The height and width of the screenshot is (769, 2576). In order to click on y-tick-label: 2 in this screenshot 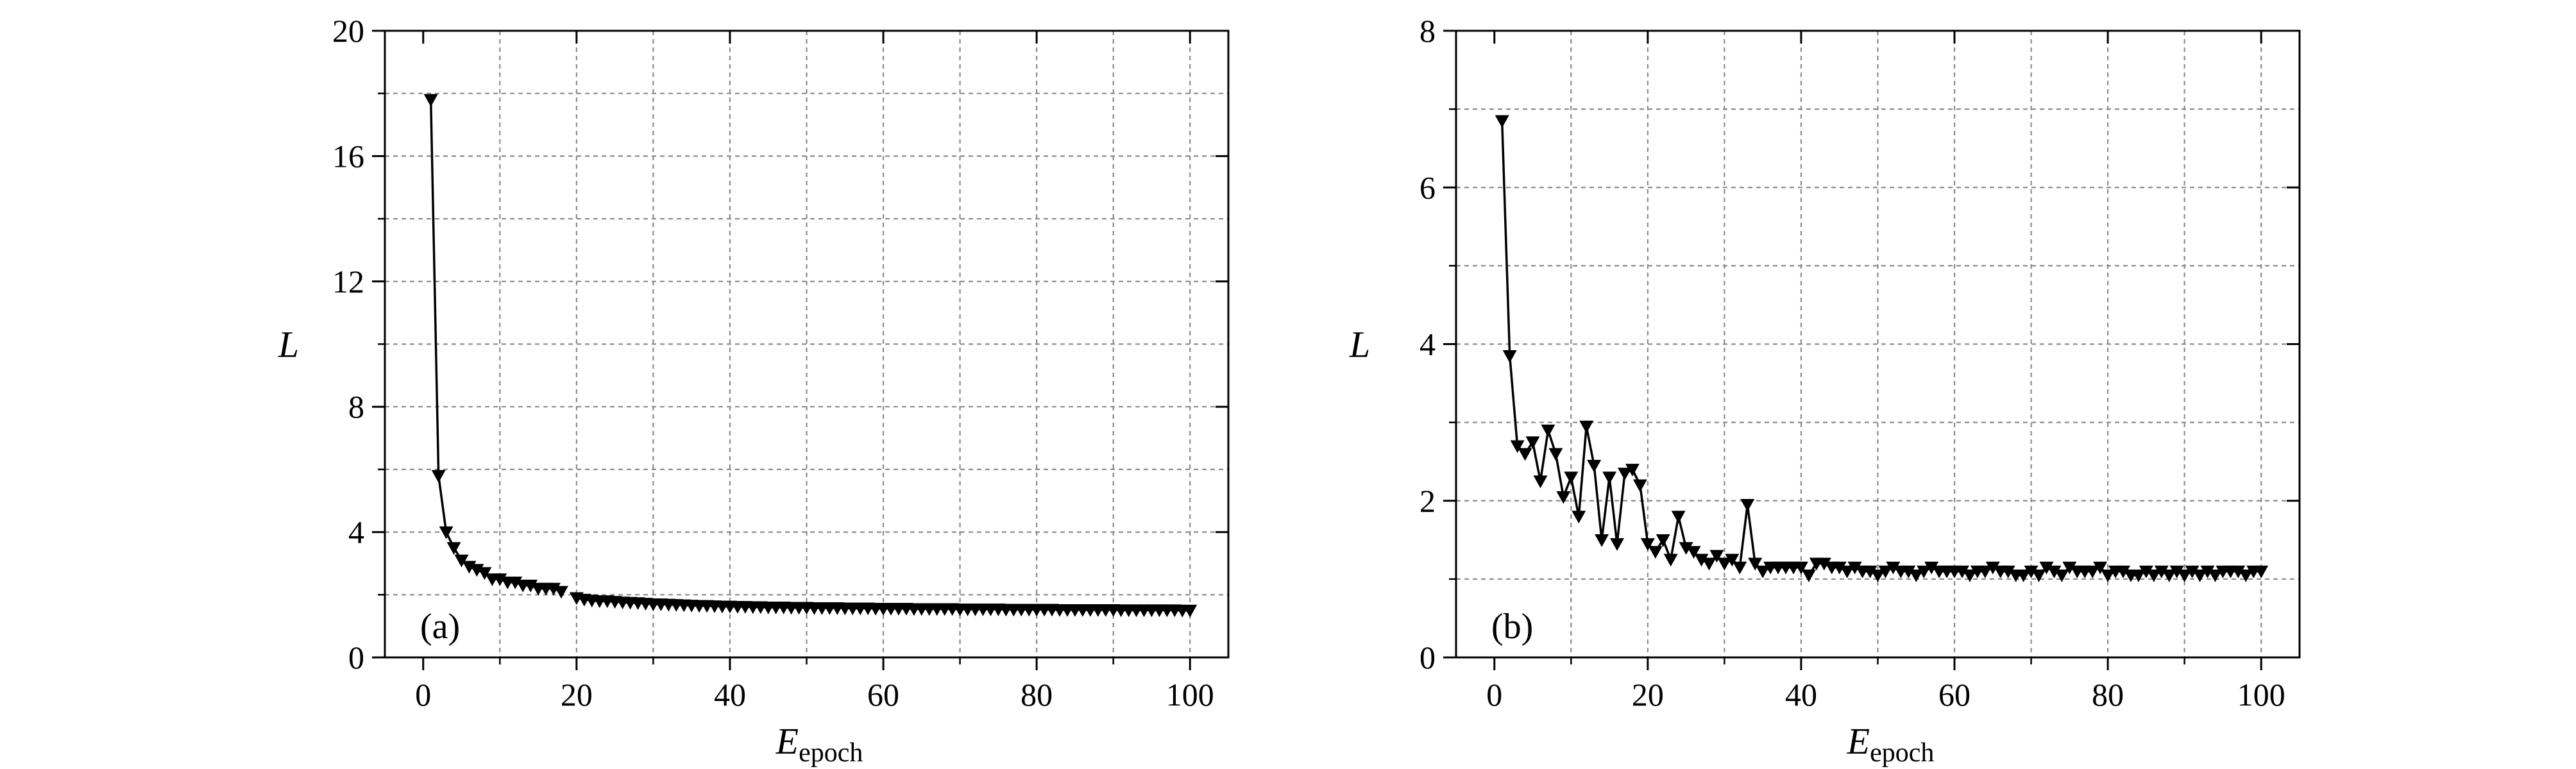, I will do `click(1427, 501)`.